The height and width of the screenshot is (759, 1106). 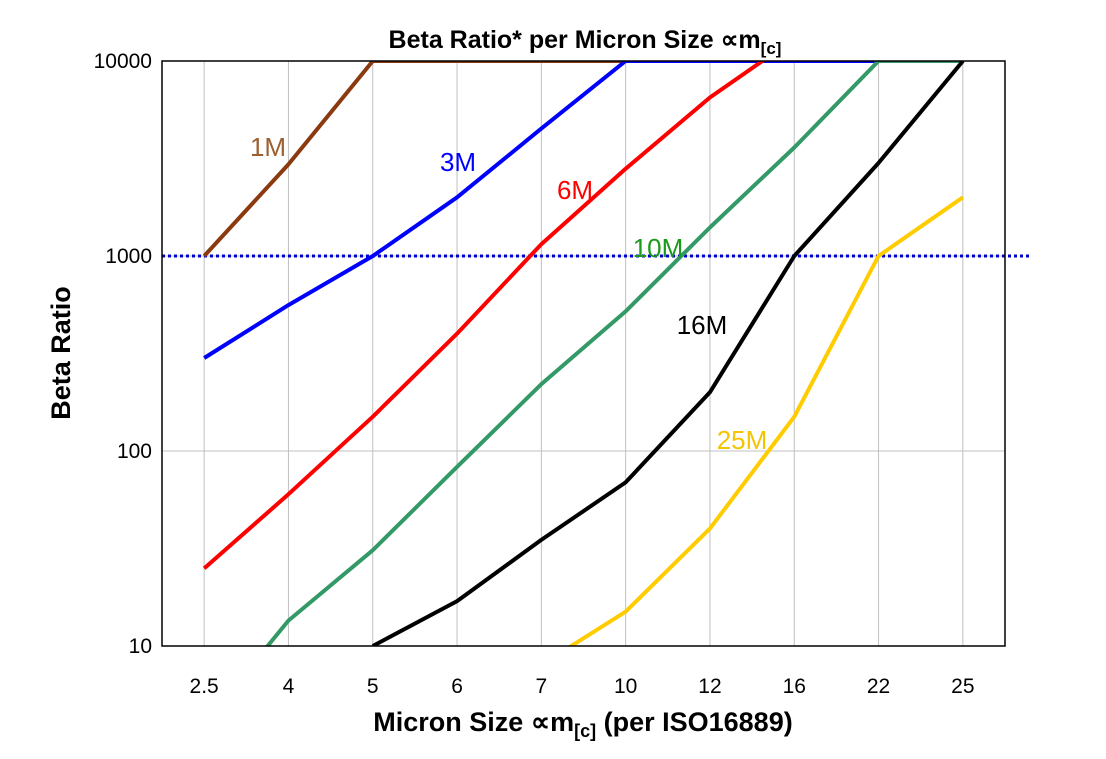 I want to click on x-tick-label: 10, so click(x=625, y=686).